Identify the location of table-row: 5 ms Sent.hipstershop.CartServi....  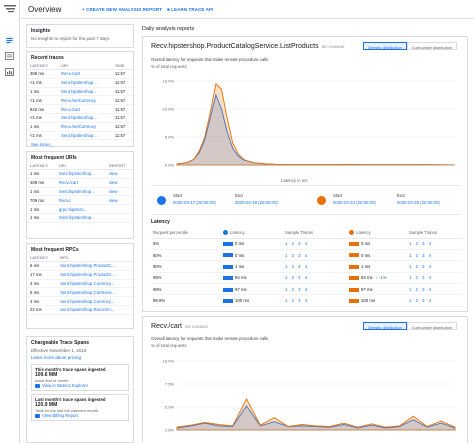
(80, 292).